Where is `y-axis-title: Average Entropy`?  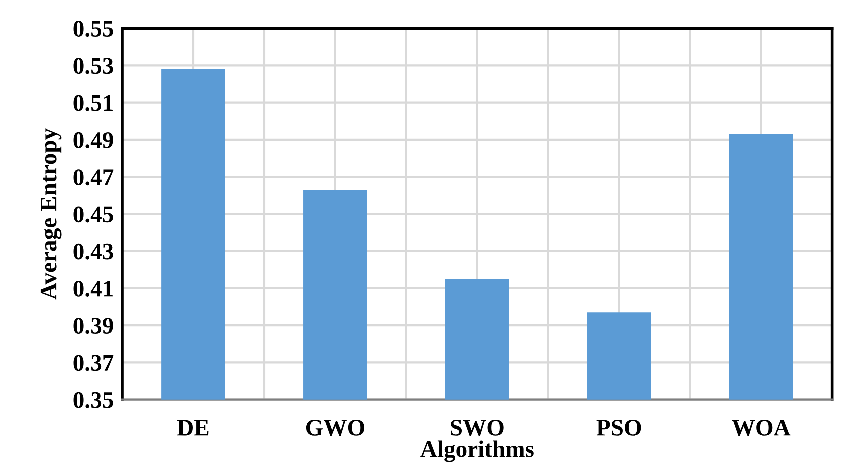 y-axis-title: Average Entropy is located at coordinates (51, 214).